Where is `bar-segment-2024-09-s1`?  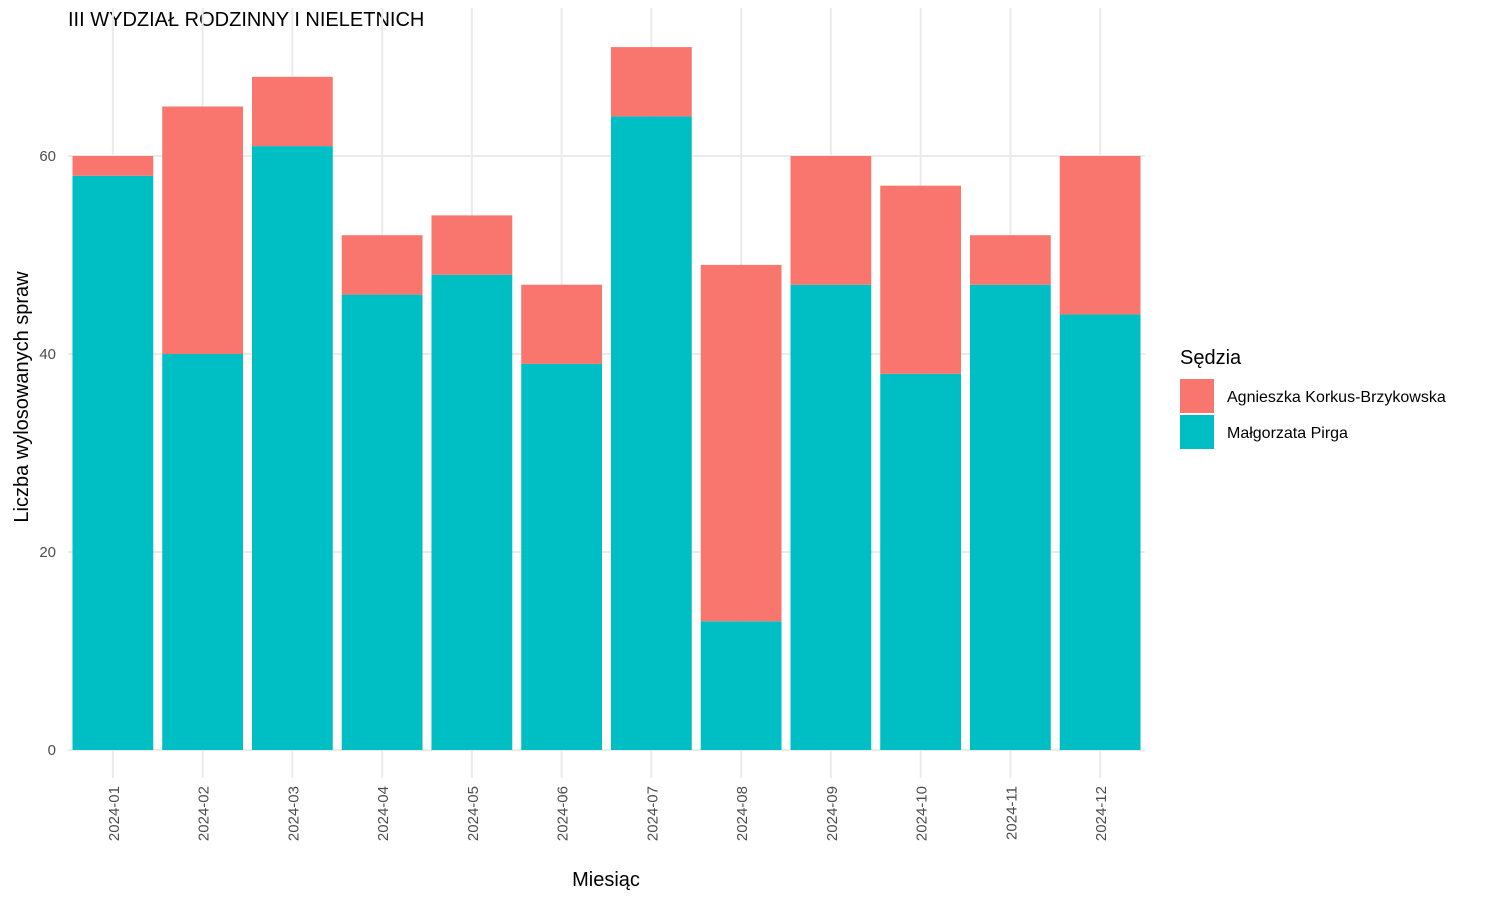 bar-segment-2024-09-s1 is located at coordinates (831, 220).